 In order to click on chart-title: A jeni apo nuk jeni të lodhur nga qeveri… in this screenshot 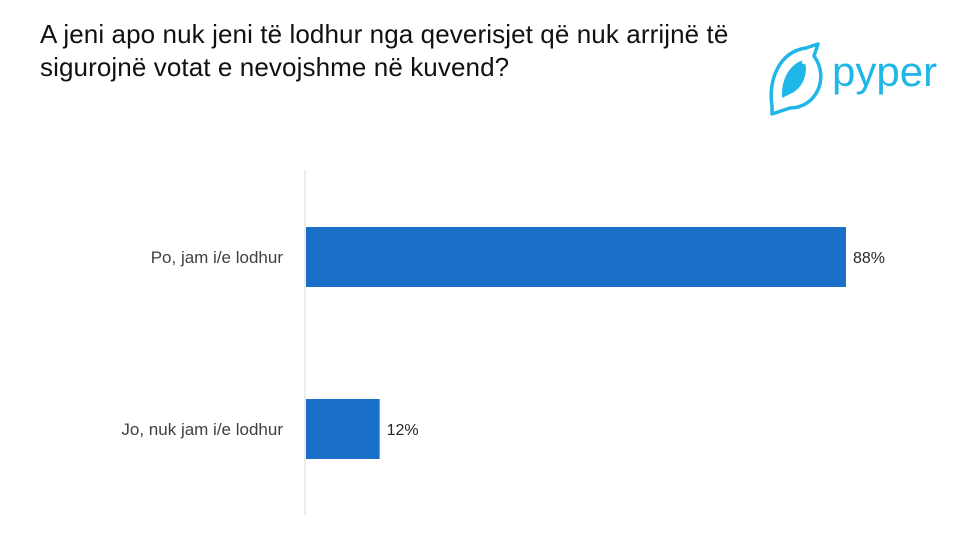, I will do `click(384, 50)`.